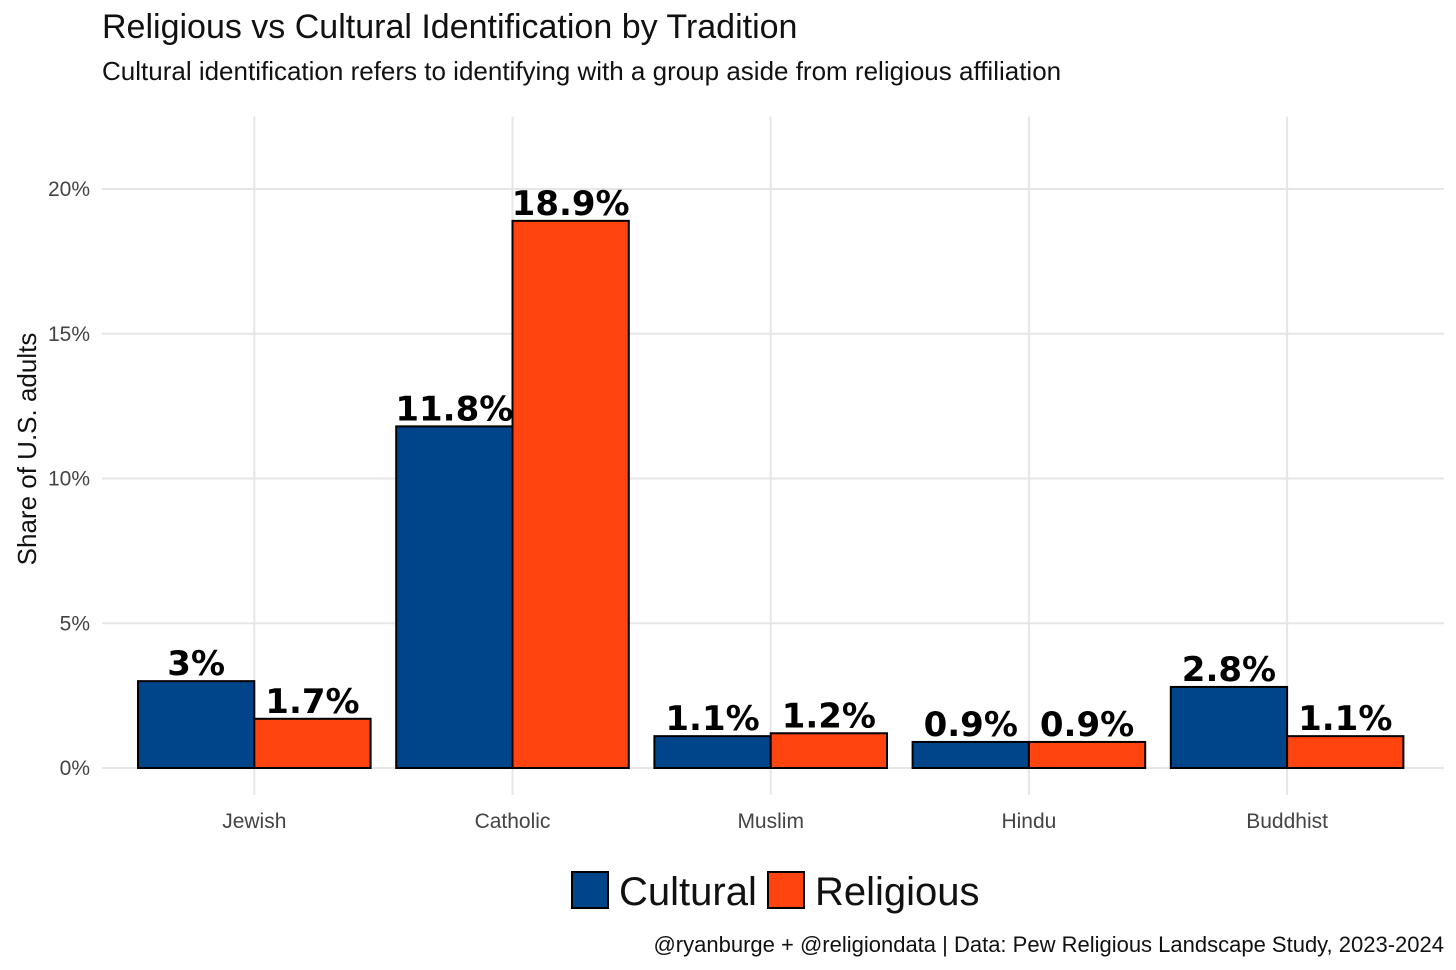 The height and width of the screenshot is (970, 1456). What do you see at coordinates (27, 449) in the screenshot?
I see `y-axis-title: Share of U.S. adults` at bounding box center [27, 449].